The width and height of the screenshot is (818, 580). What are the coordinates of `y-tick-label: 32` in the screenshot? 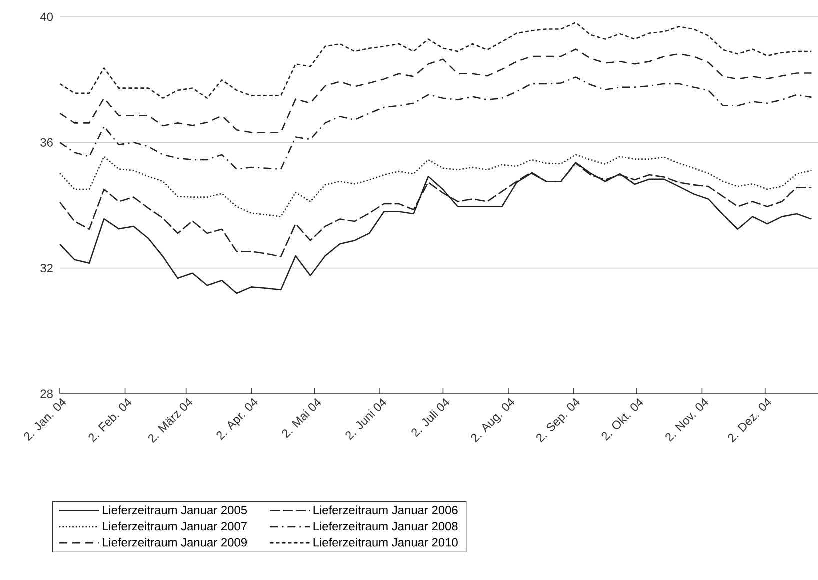 It's located at (46, 268).